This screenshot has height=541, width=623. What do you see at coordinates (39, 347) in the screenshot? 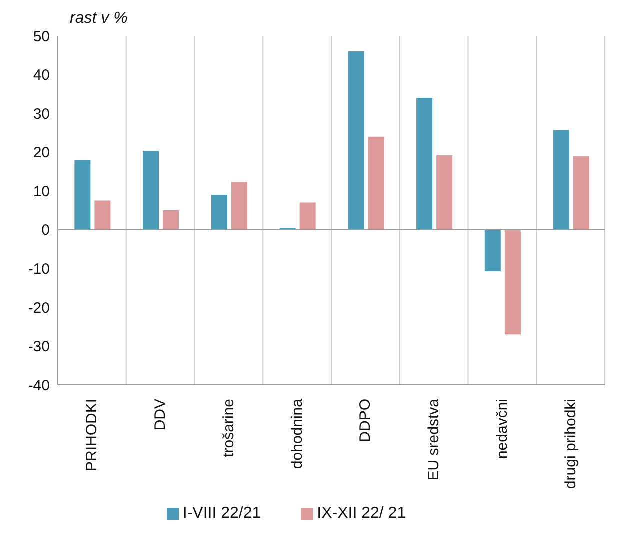
I see `y-tick-label: -30` at bounding box center [39, 347].